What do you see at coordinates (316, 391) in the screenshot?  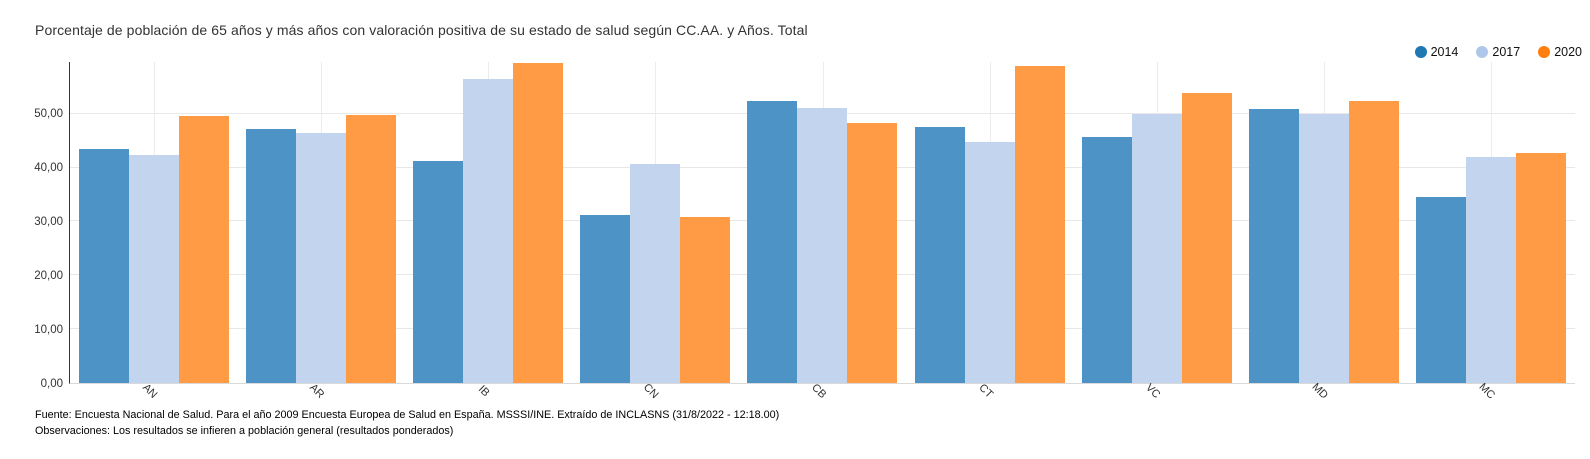 I see `x-tick-label-AR: AR` at bounding box center [316, 391].